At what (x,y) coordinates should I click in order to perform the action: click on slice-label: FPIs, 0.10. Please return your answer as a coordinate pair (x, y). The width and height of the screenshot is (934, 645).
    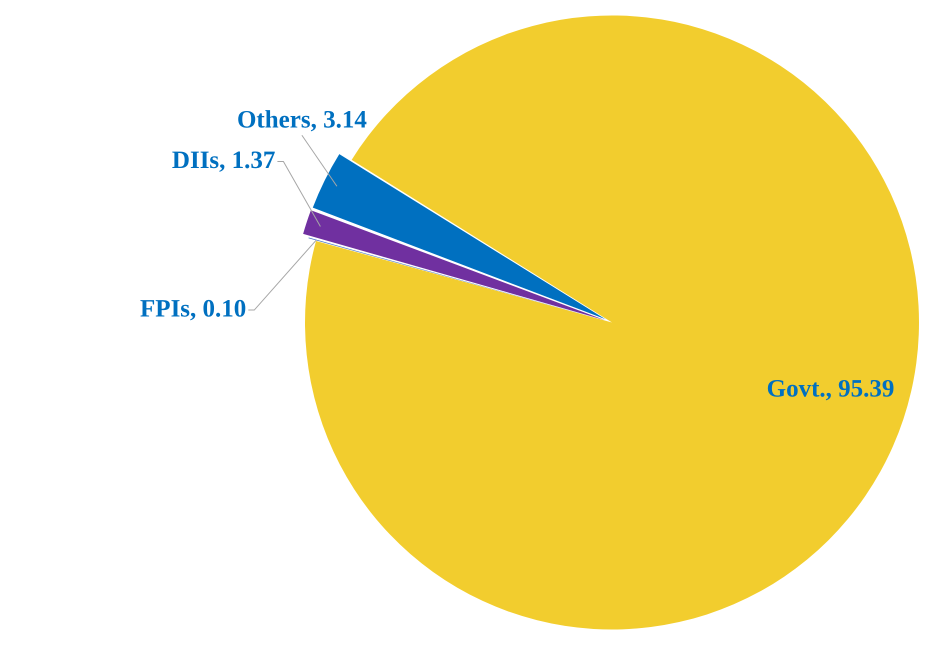
    Looking at the image, I should click on (193, 308).